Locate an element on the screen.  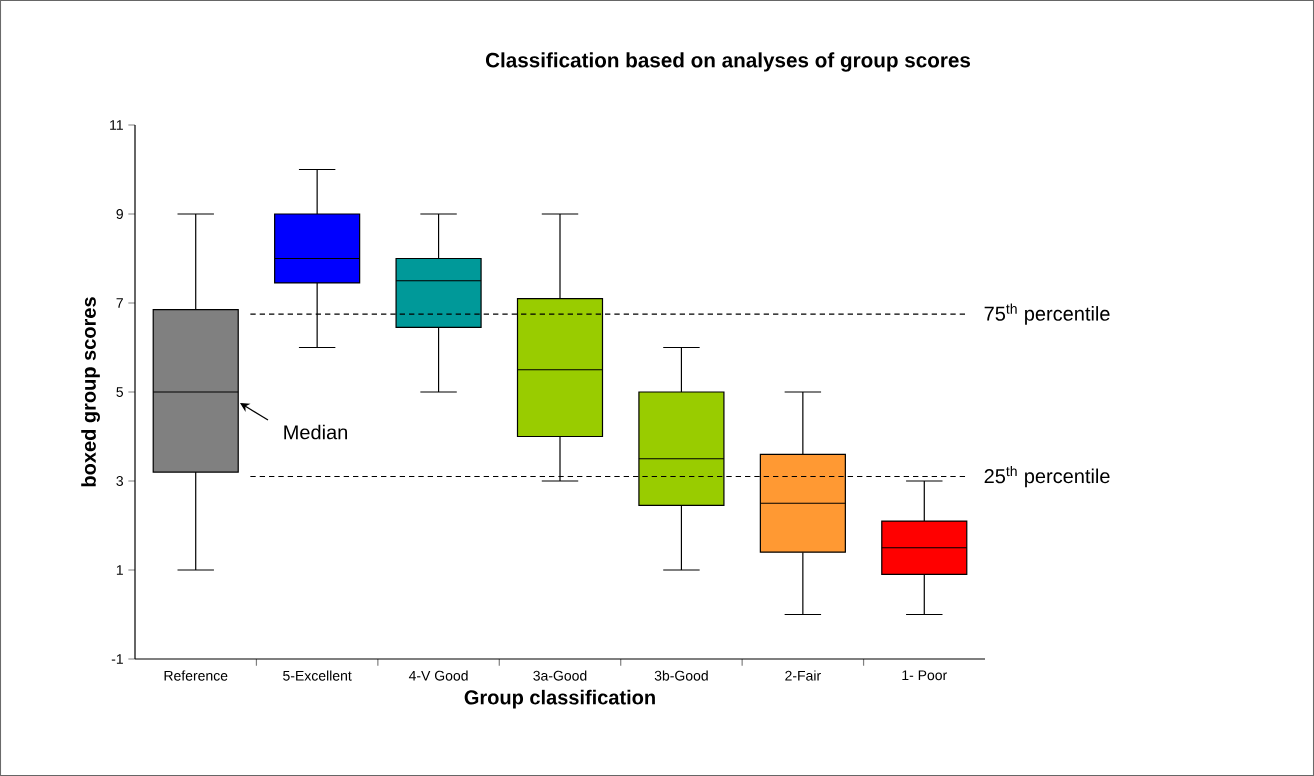
x-tick-label: 4-V Good is located at coordinates (438, 675).